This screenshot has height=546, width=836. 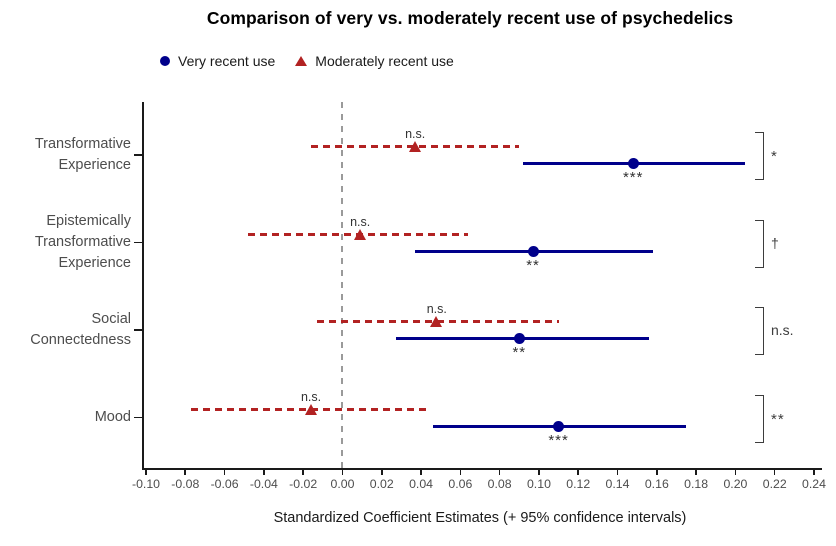 What do you see at coordinates (617, 484) in the screenshot?
I see `x-tick-label: 0.14` at bounding box center [617, 484].